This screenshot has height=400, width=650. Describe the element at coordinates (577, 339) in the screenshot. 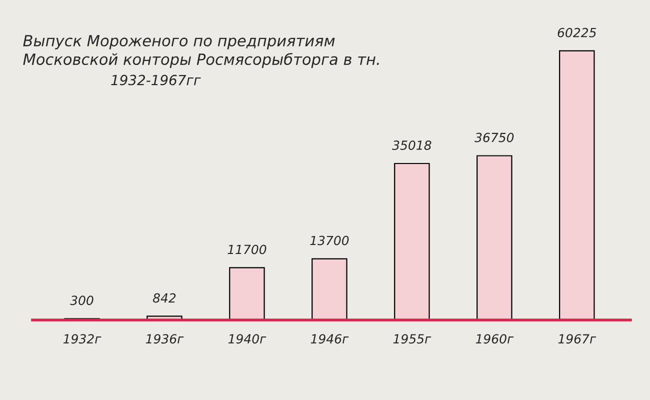

I see `x-tick-label: 1967г` at that location.